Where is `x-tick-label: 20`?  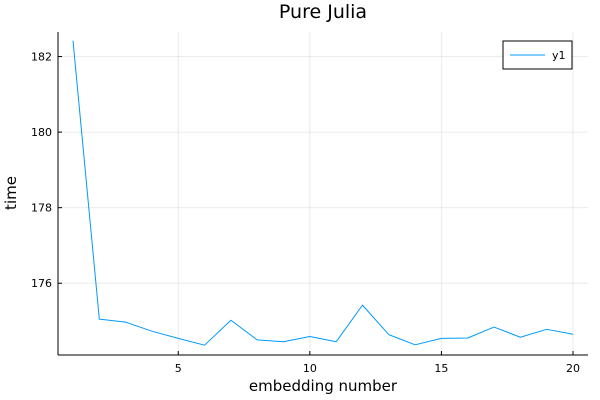
x-tick-label: 20 is located at coordinates (573, 368).